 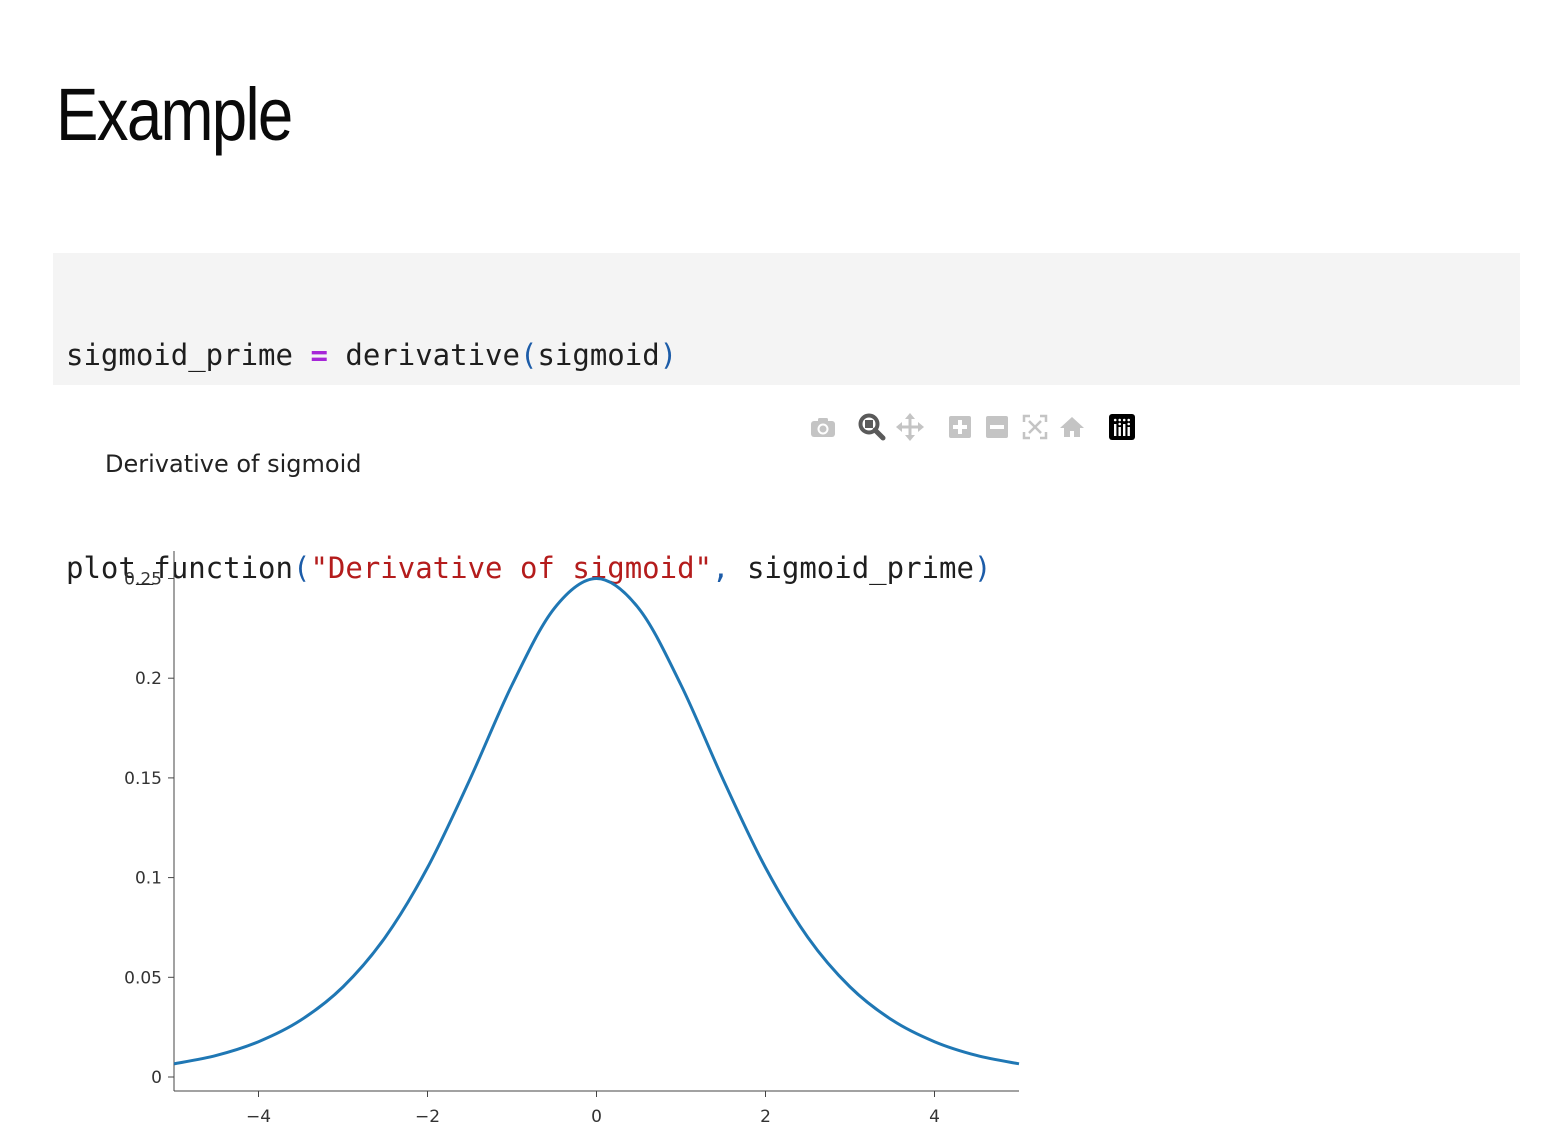 What do you see at coordinates (148, 879) in the screenshot?
I see `y-tick-label: 0.1` at bounding box center [148, 879].